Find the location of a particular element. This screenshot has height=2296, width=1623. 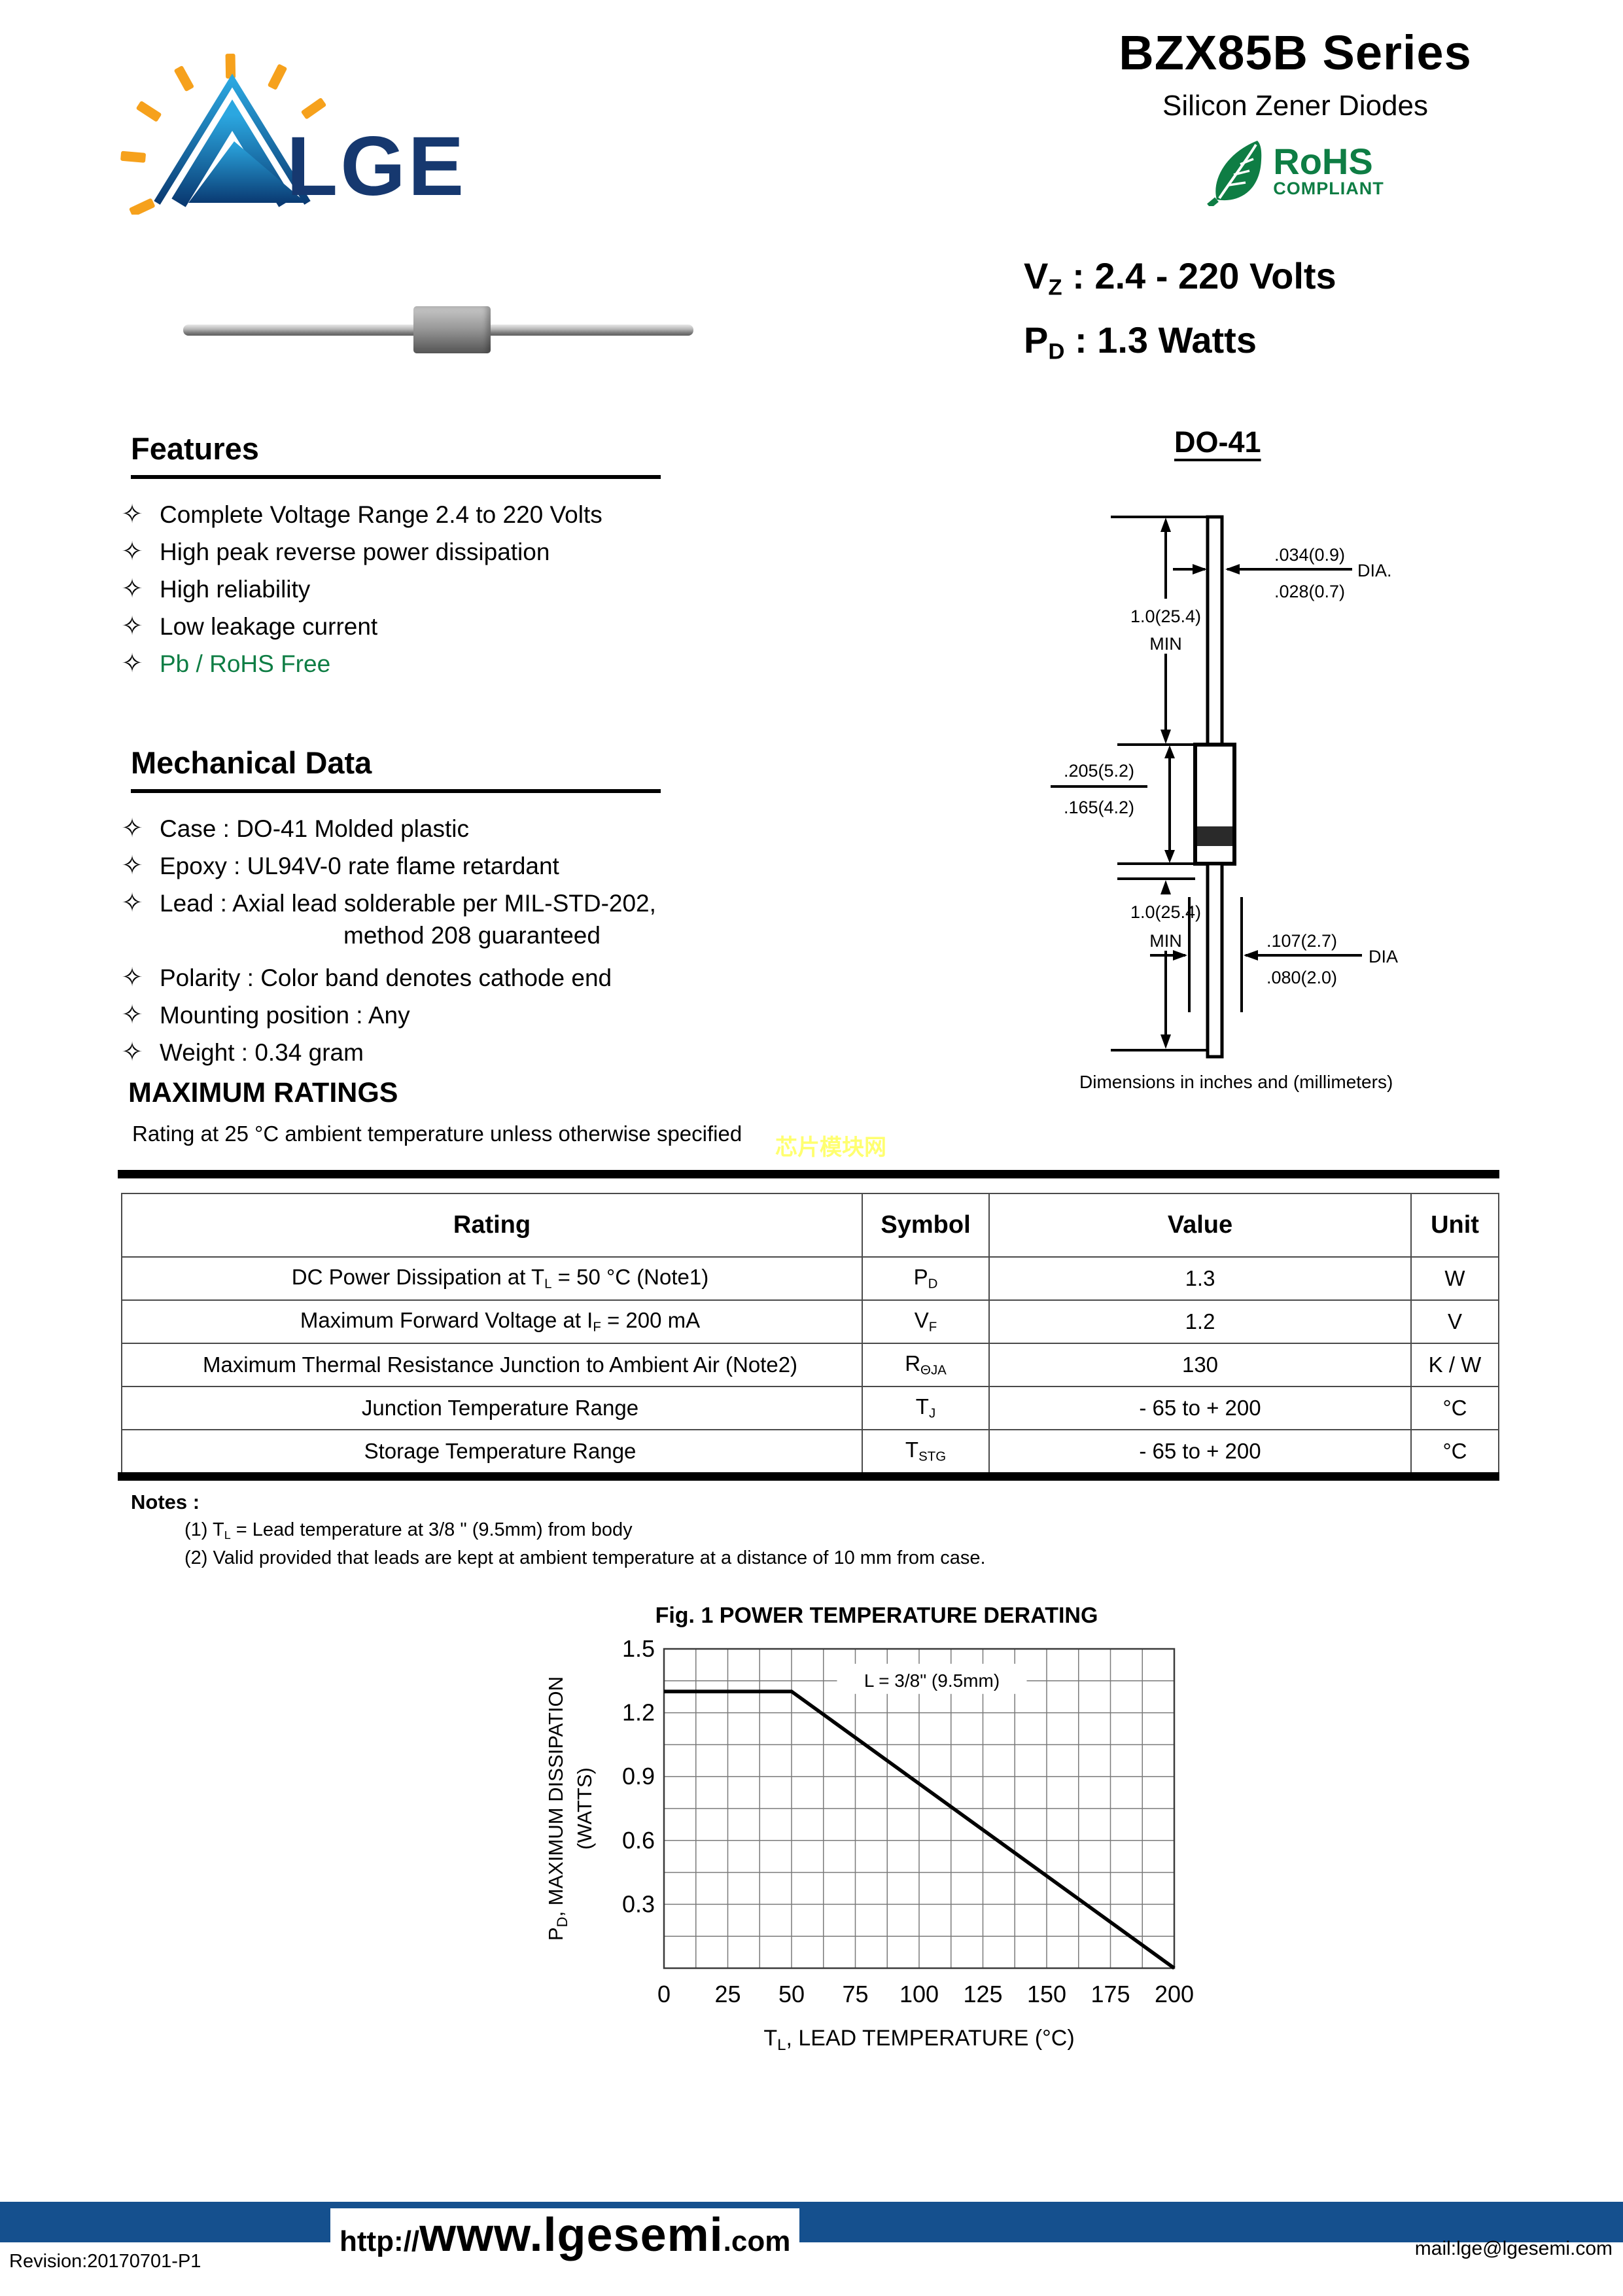

symbol-cell: RΘJA is located at coordinates (926, 1365).